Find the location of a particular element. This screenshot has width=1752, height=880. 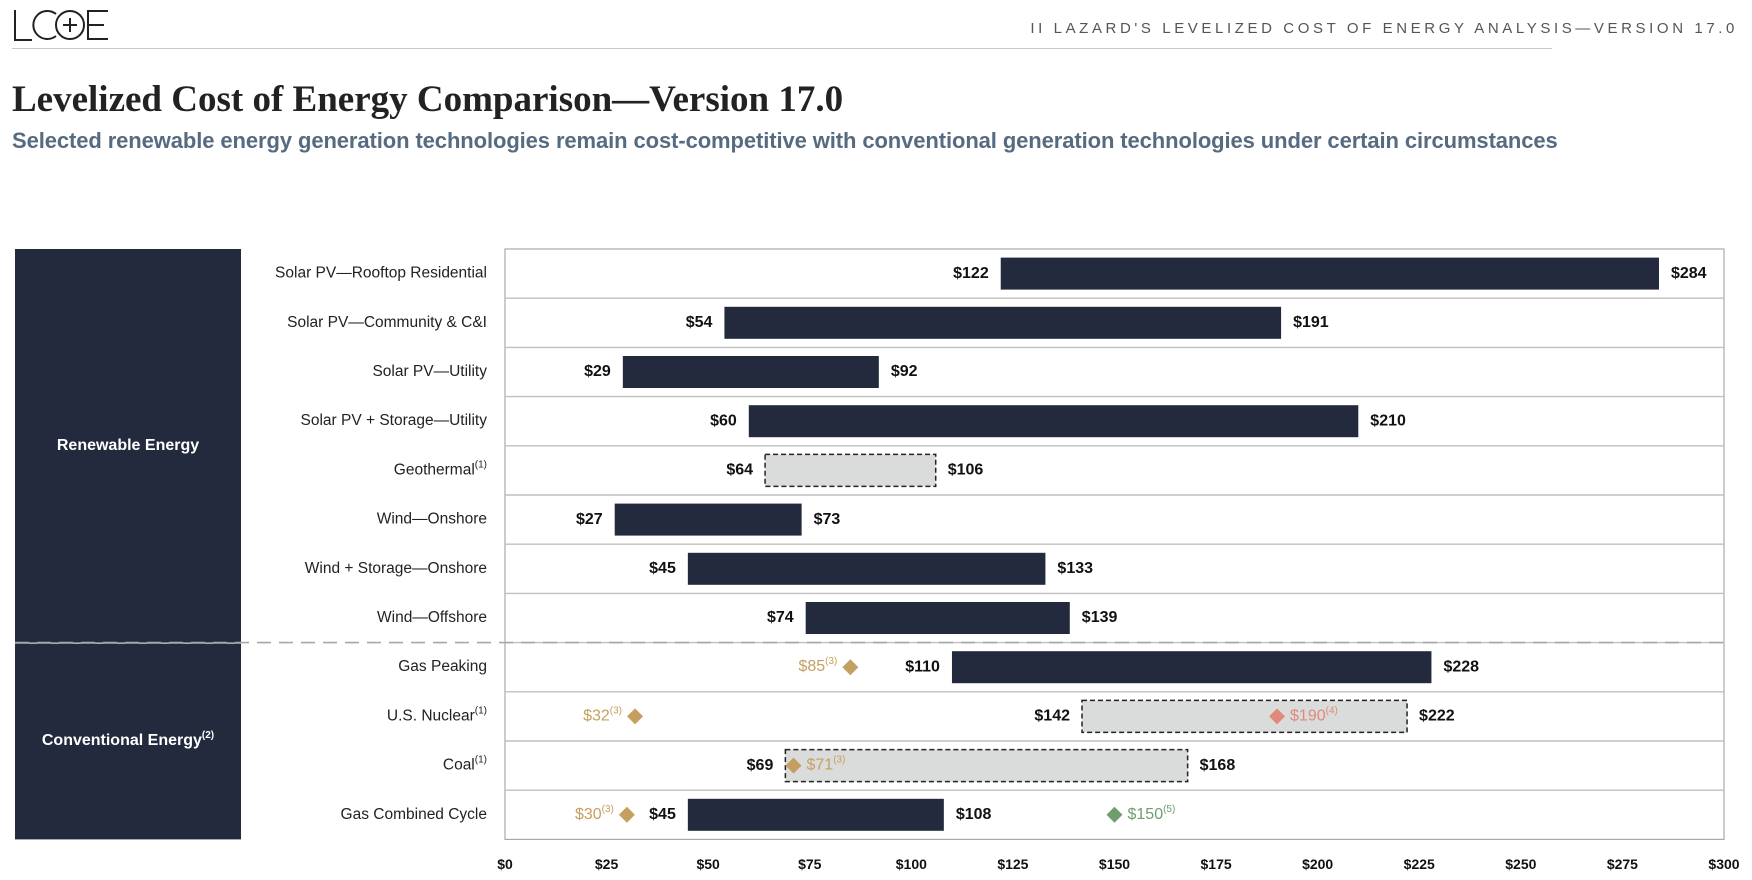

high-value-label: $139 is located at coordinates (1100, 617).